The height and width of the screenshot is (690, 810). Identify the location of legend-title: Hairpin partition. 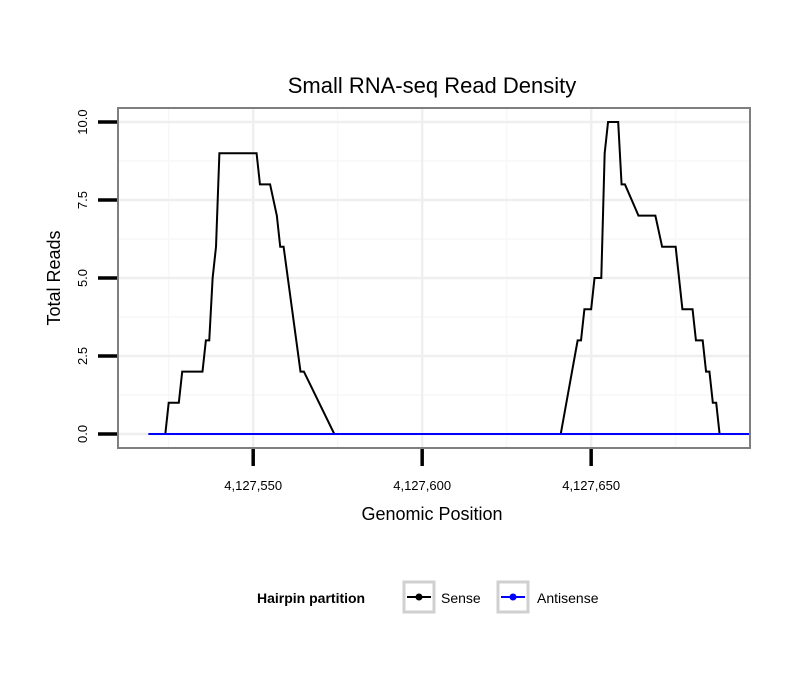
(311, 598).